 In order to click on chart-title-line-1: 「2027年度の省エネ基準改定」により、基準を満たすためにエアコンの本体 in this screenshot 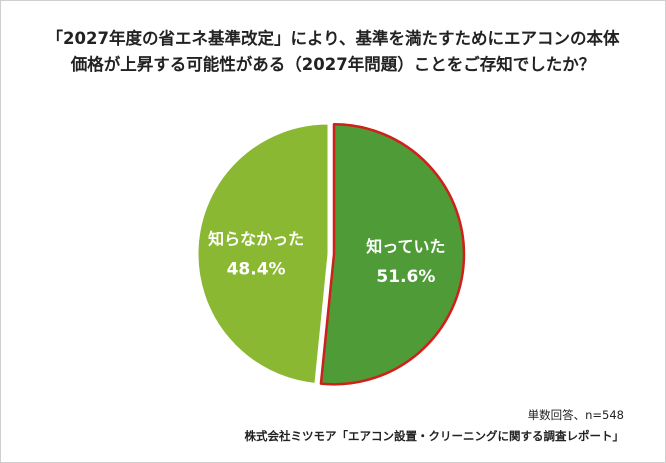, I will do `click(333, 38)`.